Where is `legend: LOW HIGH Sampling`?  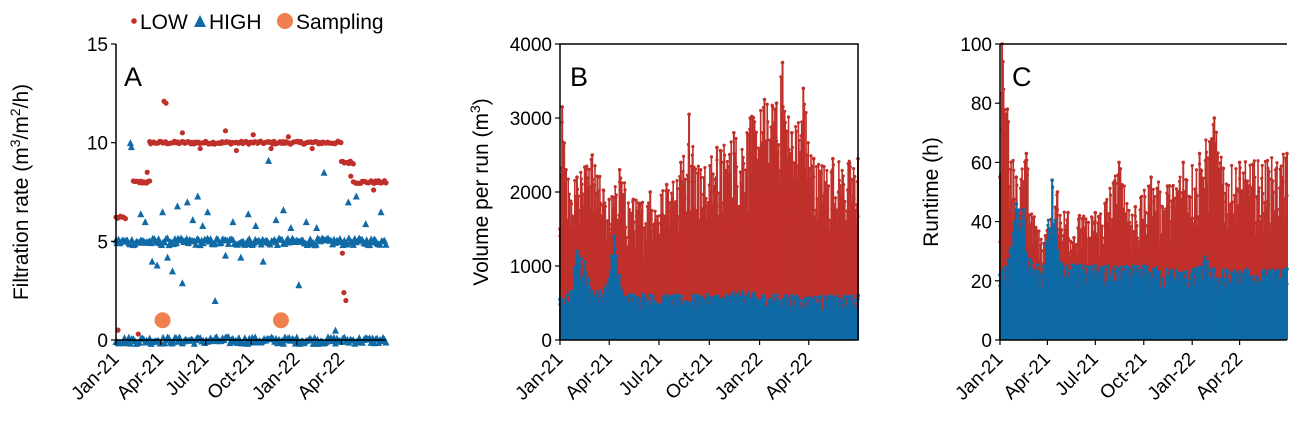
legend: LOW HIGH Sampling is located at coordinates (257, 22).